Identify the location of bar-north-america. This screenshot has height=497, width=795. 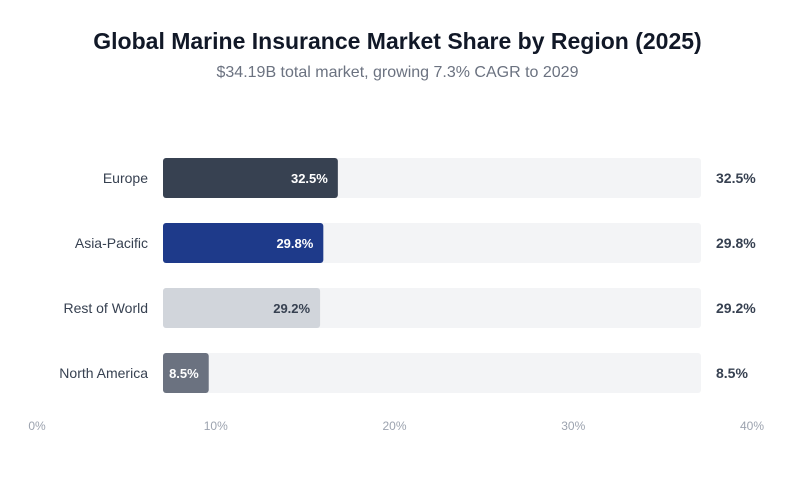
(186, 373).